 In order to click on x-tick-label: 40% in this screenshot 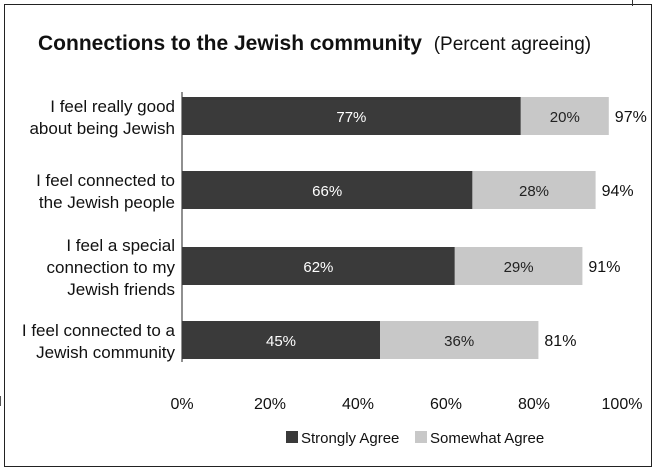, I will do `click(358, 404)`.